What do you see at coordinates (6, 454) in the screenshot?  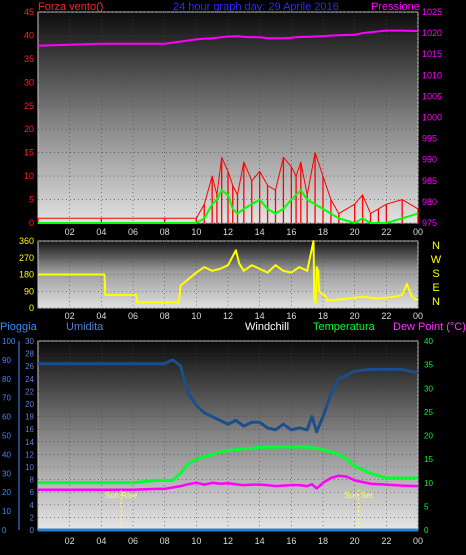 I see `rain-tick-label: 40` at bounding box center [6, 454].